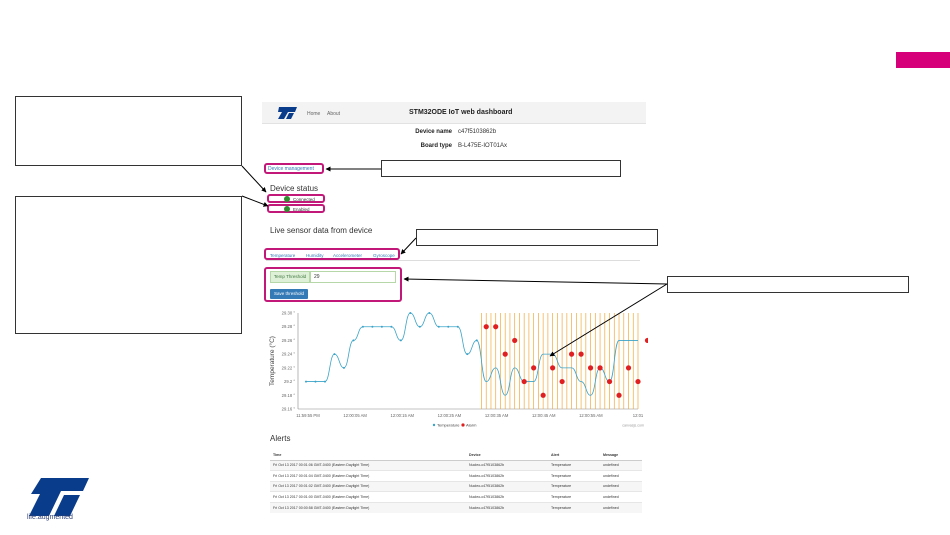 The image size is (950, 535). I want to click on col-time: Time, so click(368, 455).